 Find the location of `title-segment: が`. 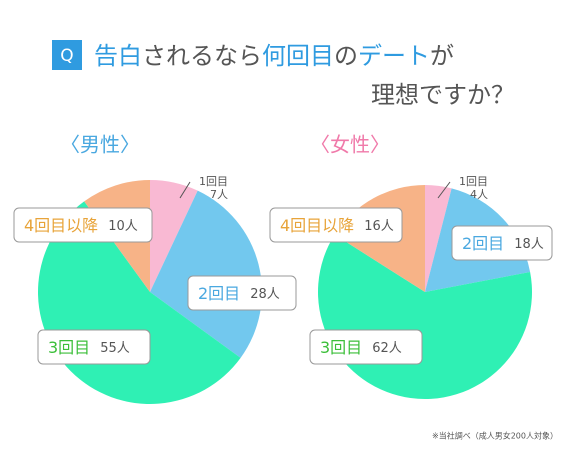

title-segment: が is located at coordinates (442, 56).